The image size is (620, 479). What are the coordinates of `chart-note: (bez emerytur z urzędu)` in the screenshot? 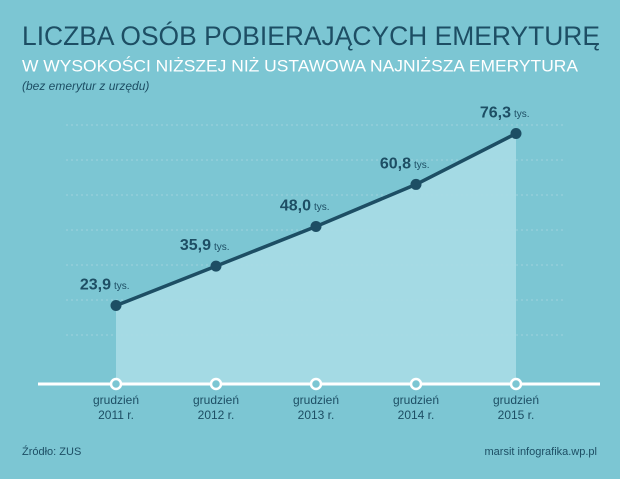 It's located at (85, 86).